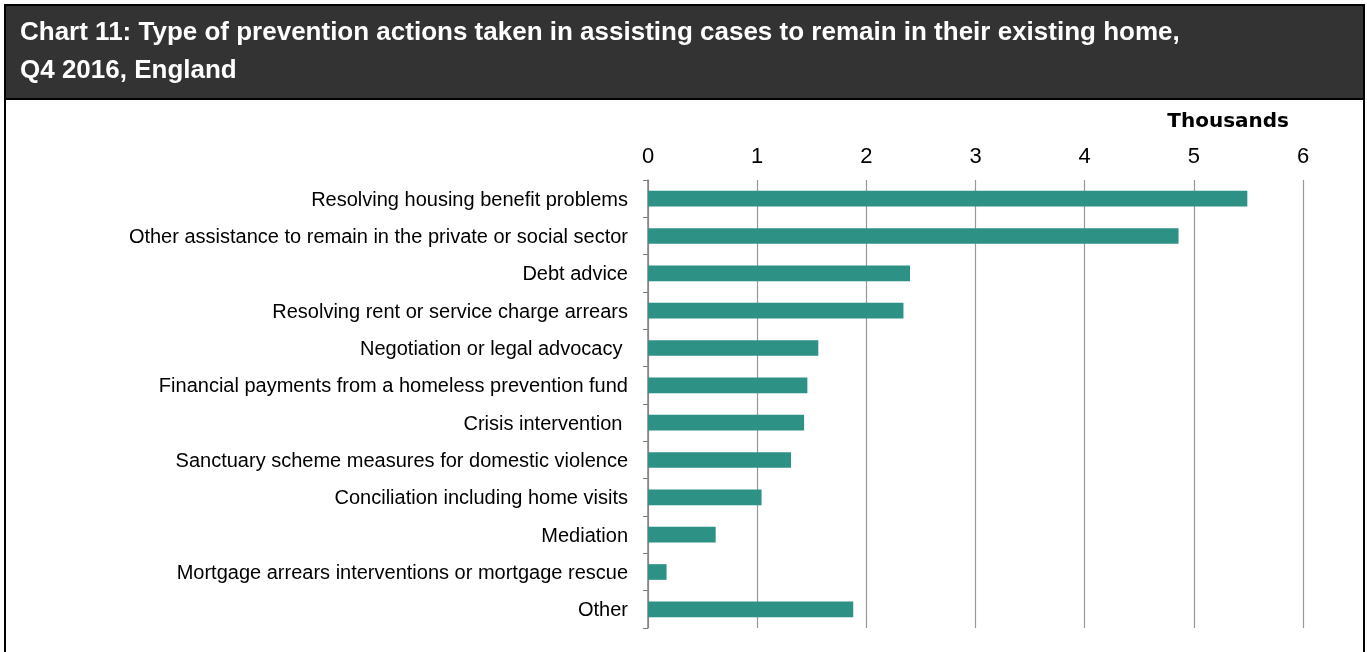 The height and width of the screenshot is (652, 1367). What do you see at coordinates (866, 155) in the screenshot?
I see `x-tick-label: 2` at bounding box center [866, 155].